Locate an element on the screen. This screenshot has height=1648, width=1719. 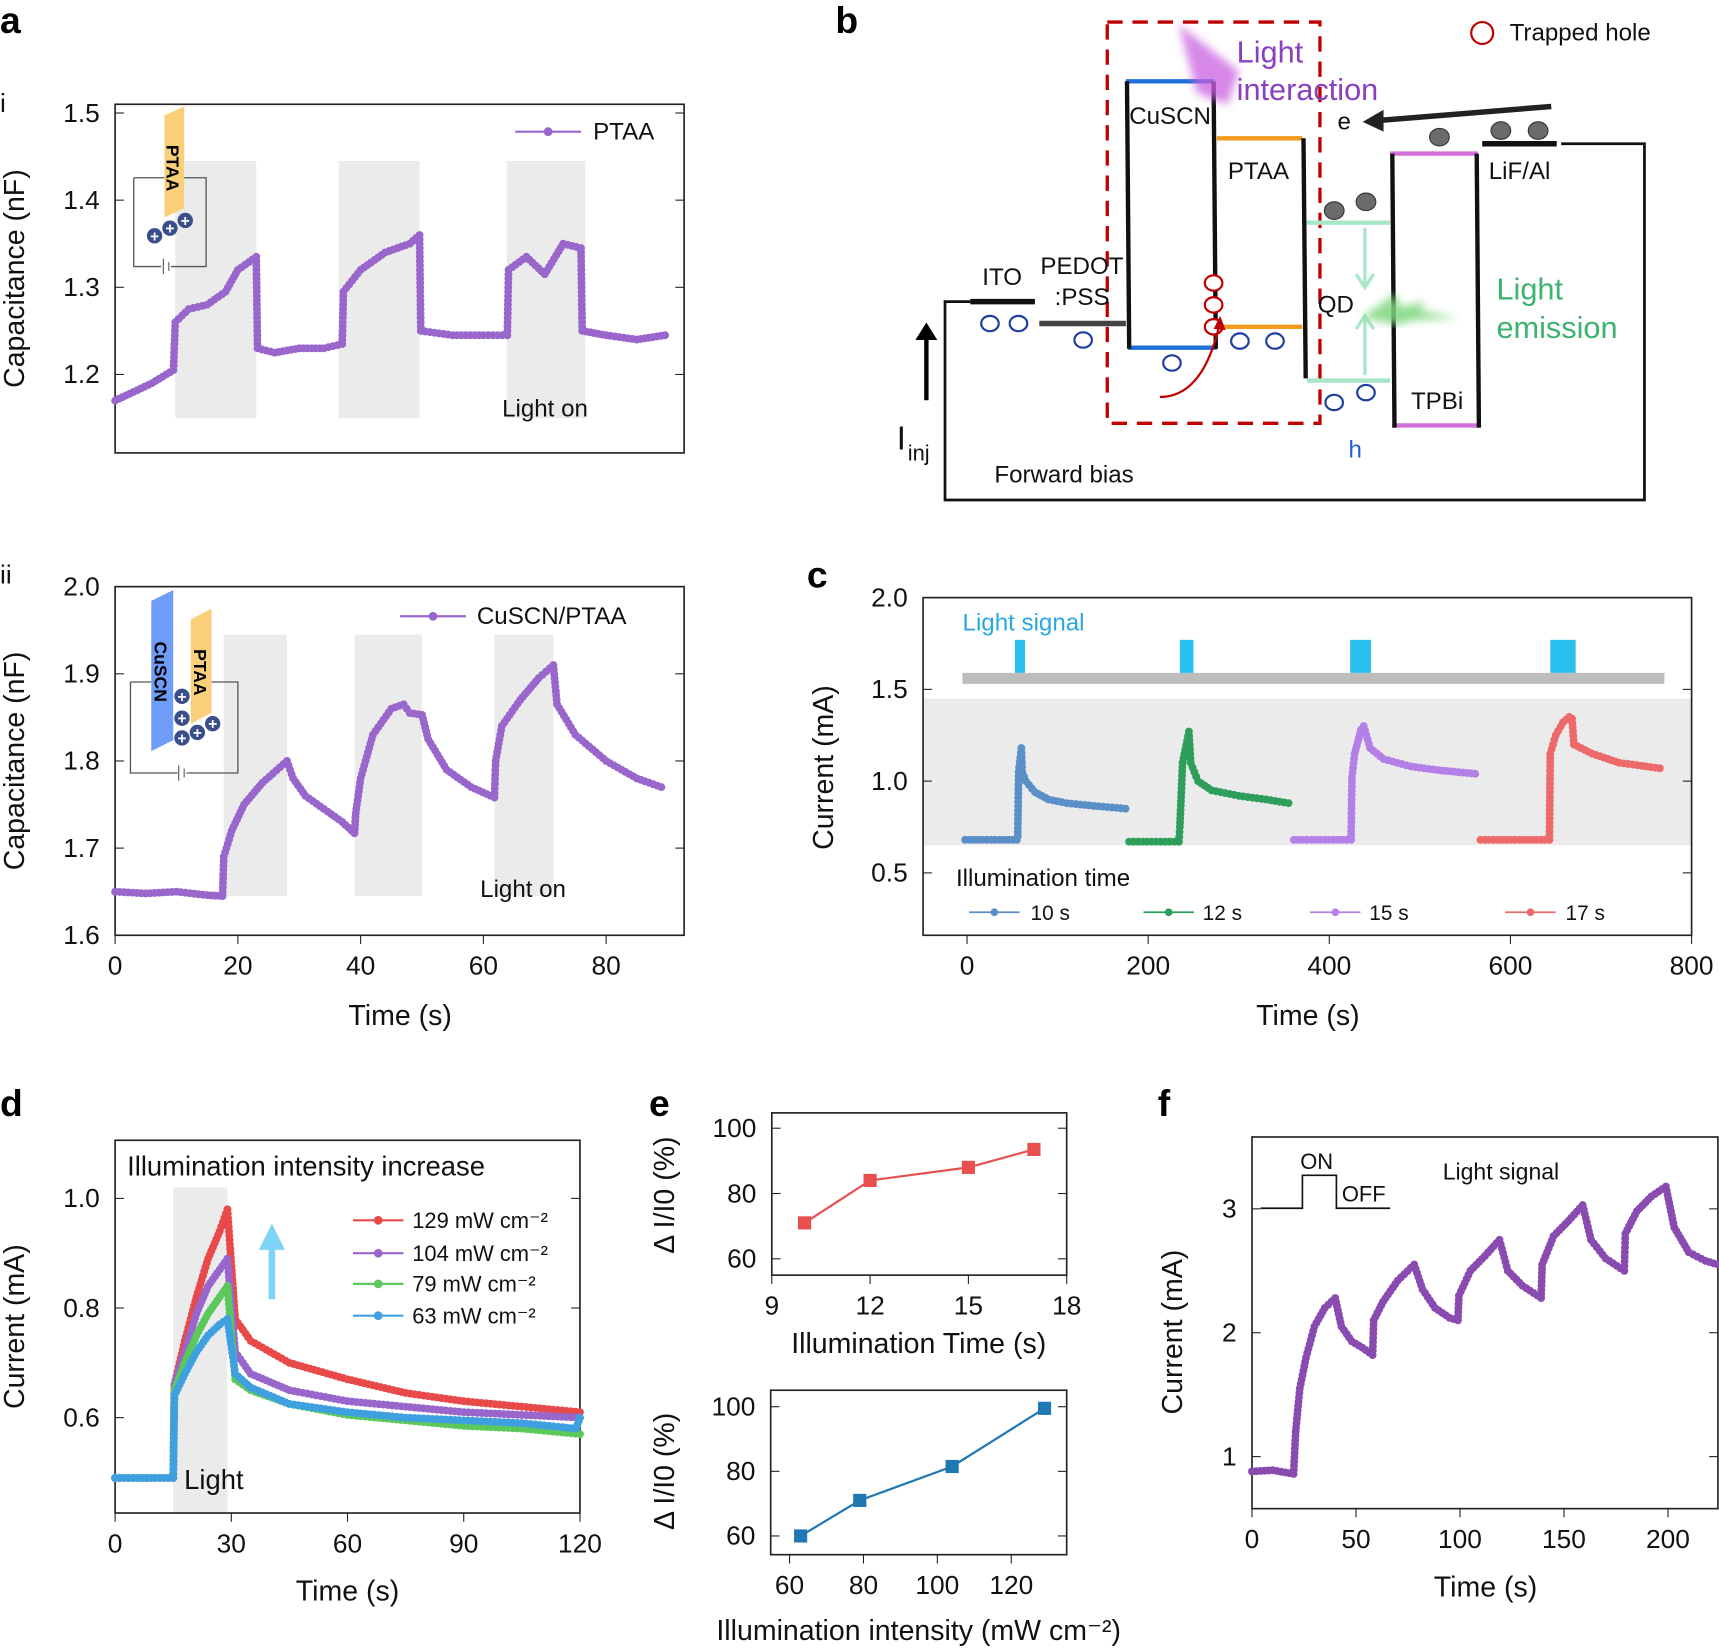
e-top-ylabel: Δ I/I0 (%) is located at coordinates (665, 1194).